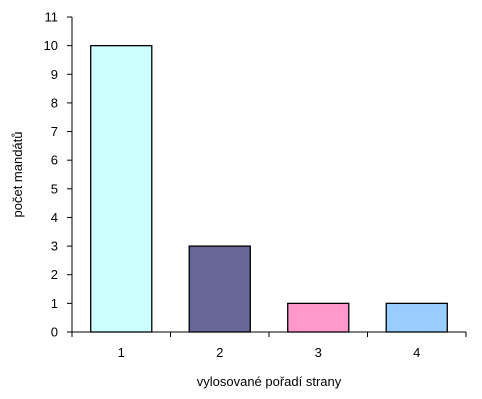  Describe the element at coordinates (54, 188) in the screenshot. I see `y-tick-label: 5` at that location.